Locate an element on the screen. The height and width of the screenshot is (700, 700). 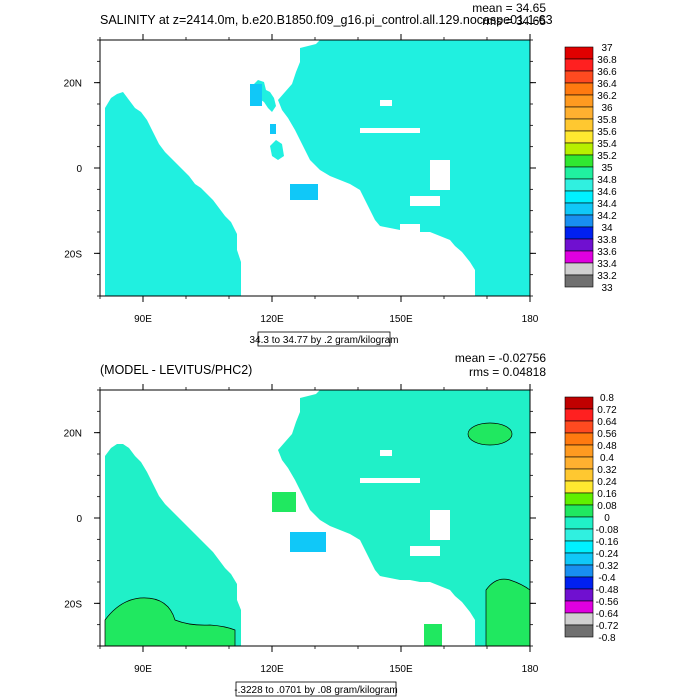
colorbar-label: 36 is located at coordinates (607, 108).